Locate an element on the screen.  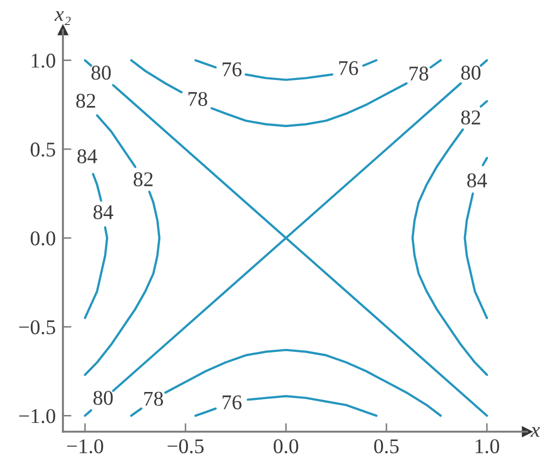
y-tick-label: 1.0 is located at coordinates (44, 61).